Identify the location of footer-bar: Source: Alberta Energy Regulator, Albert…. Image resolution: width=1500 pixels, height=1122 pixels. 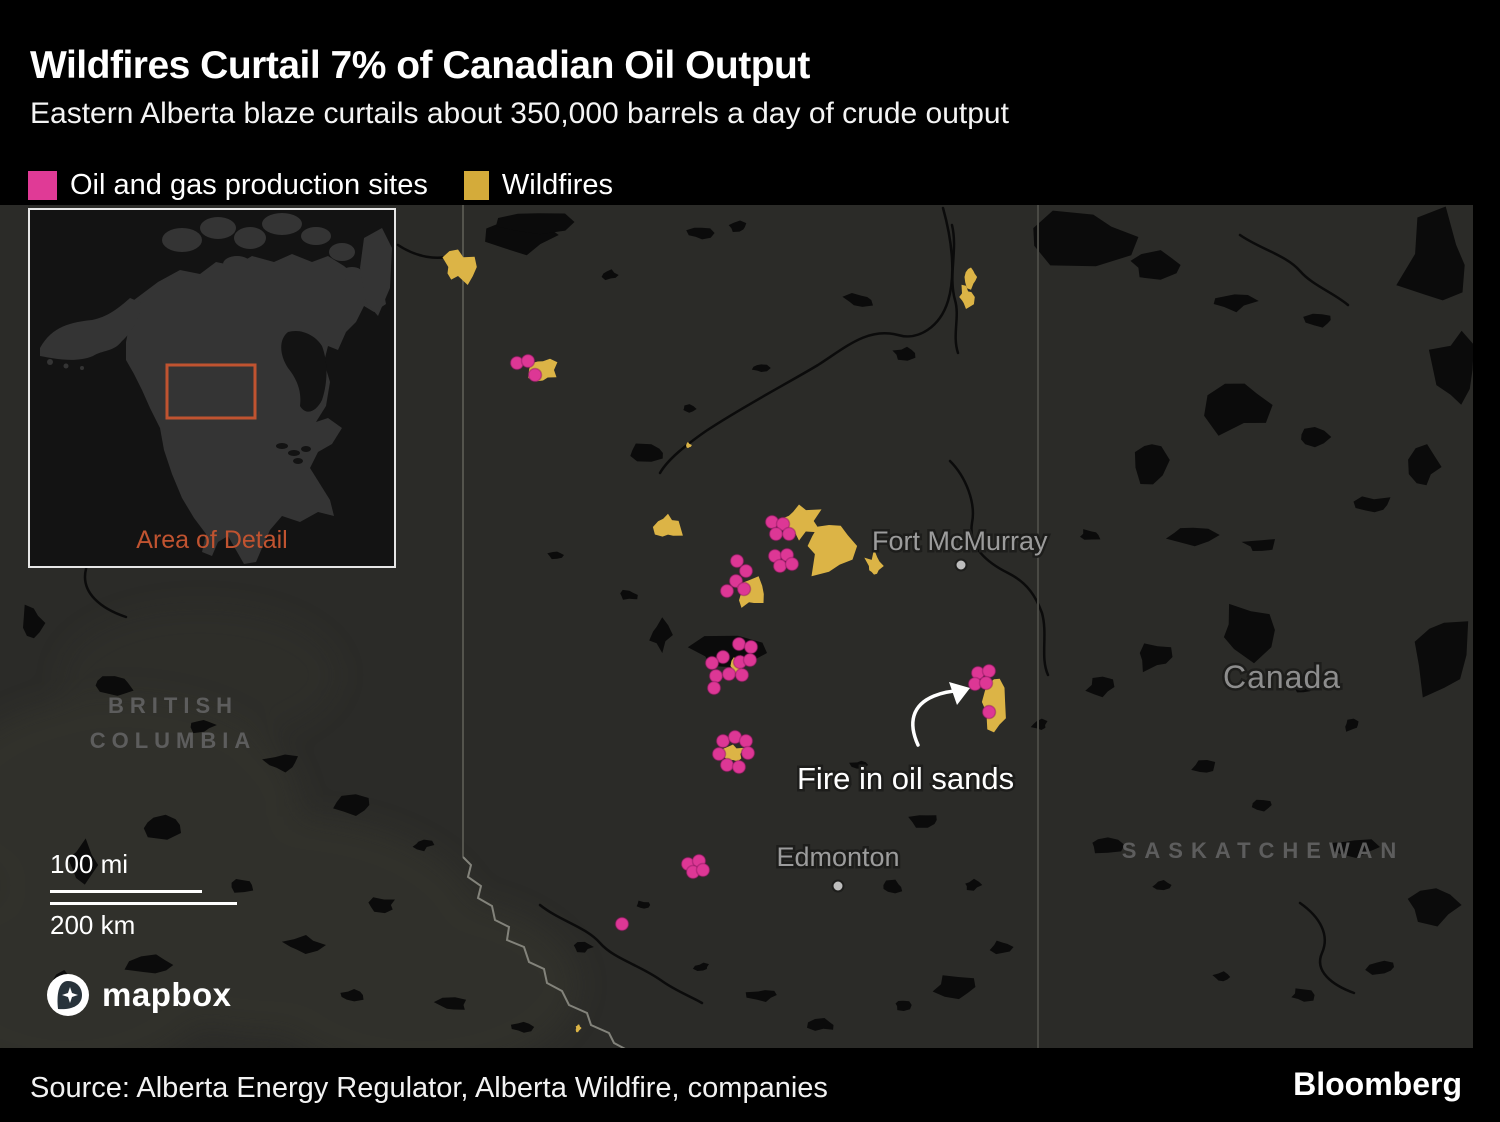
(750, 1085).